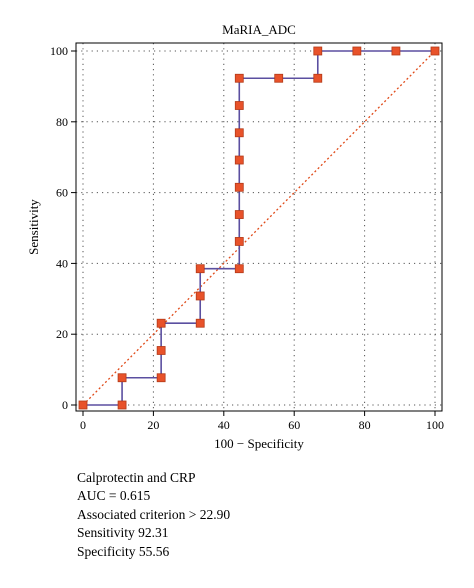 The image size is (474, 588). What do you see at coordinates (259, 443) in the screenshot?
I see `x-axis-label: 100 − Specificity` at bounding box center [259, 443].